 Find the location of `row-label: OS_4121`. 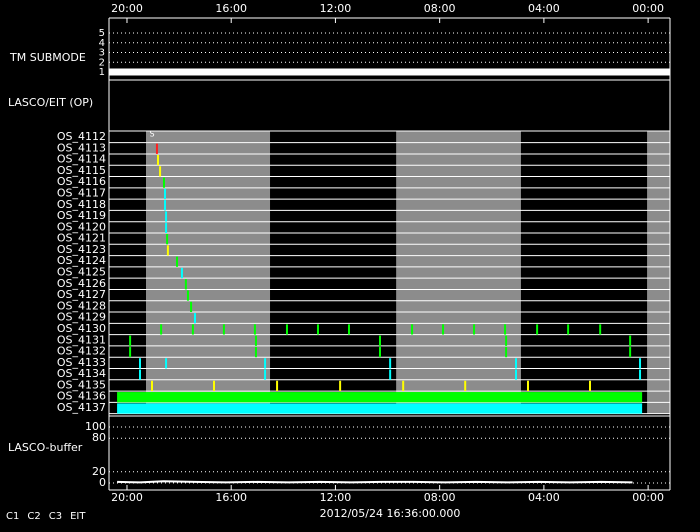

row-label: OS_4121 is located at coordinates (81, 238).